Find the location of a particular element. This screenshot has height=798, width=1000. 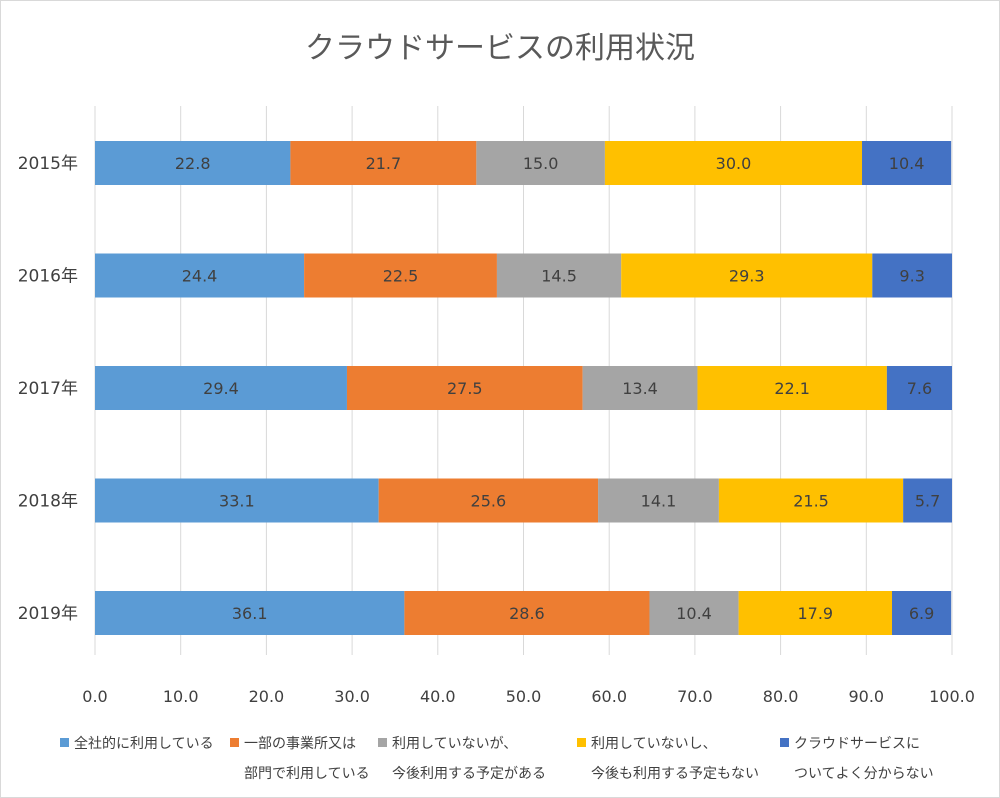

data-label: 25.6 is located at coordinates (489, 501).